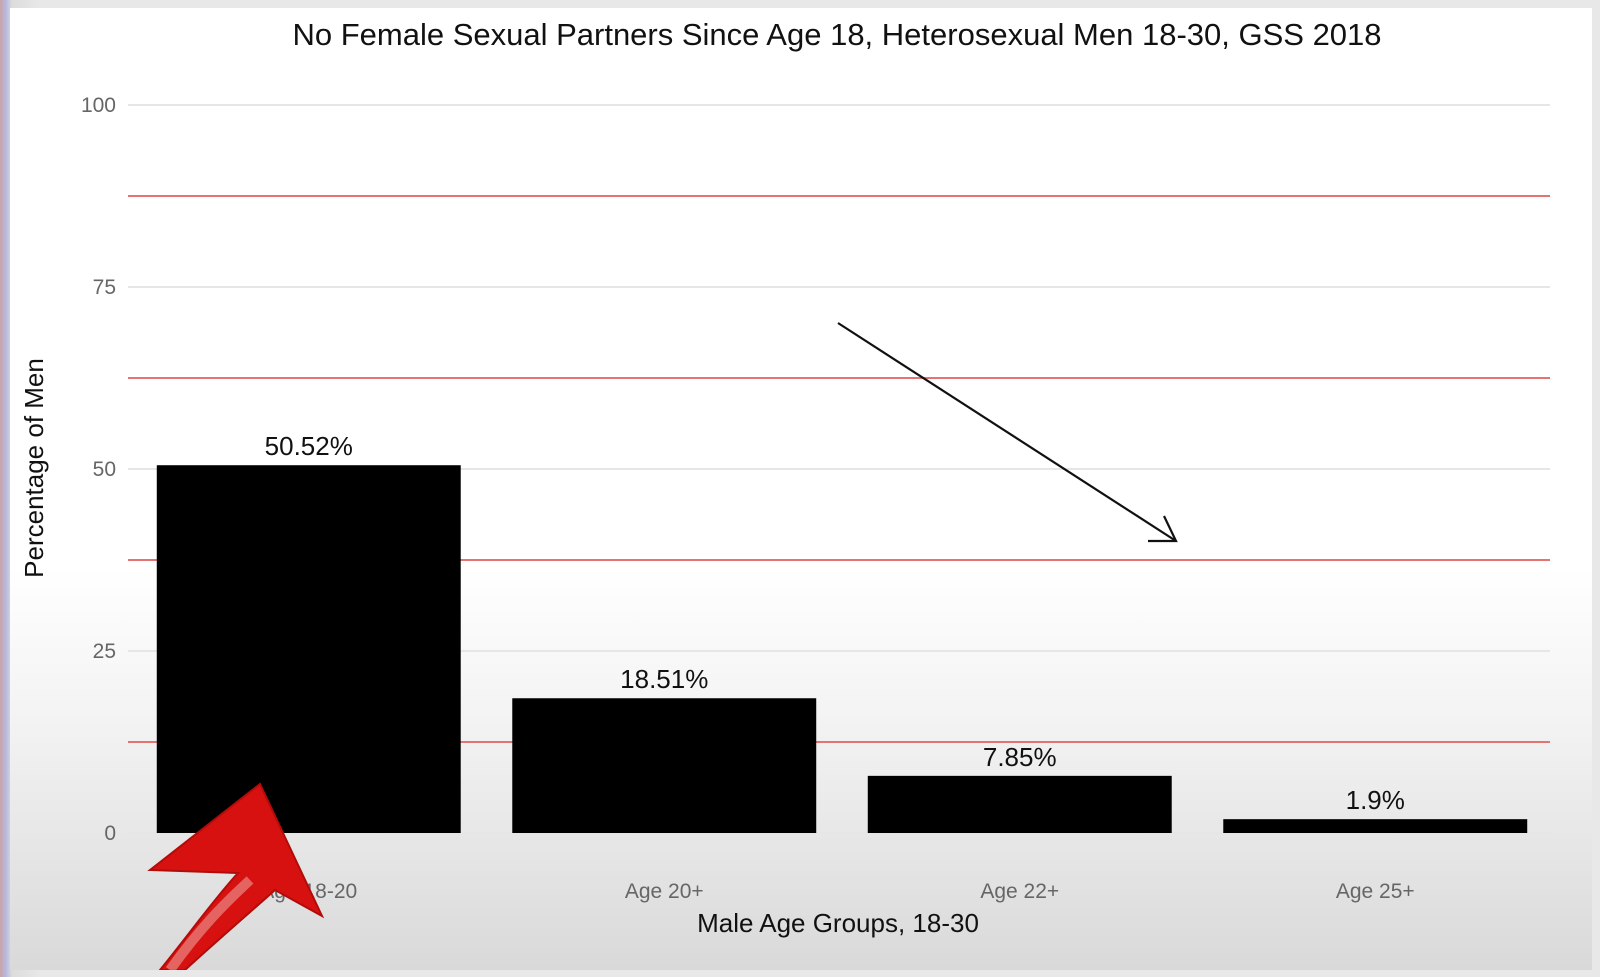 Image resolution: width=1600 pixels, height=977 pixels. I want to click on y-axis-ticks: 0 25 50 75 100, so click(98, 469).